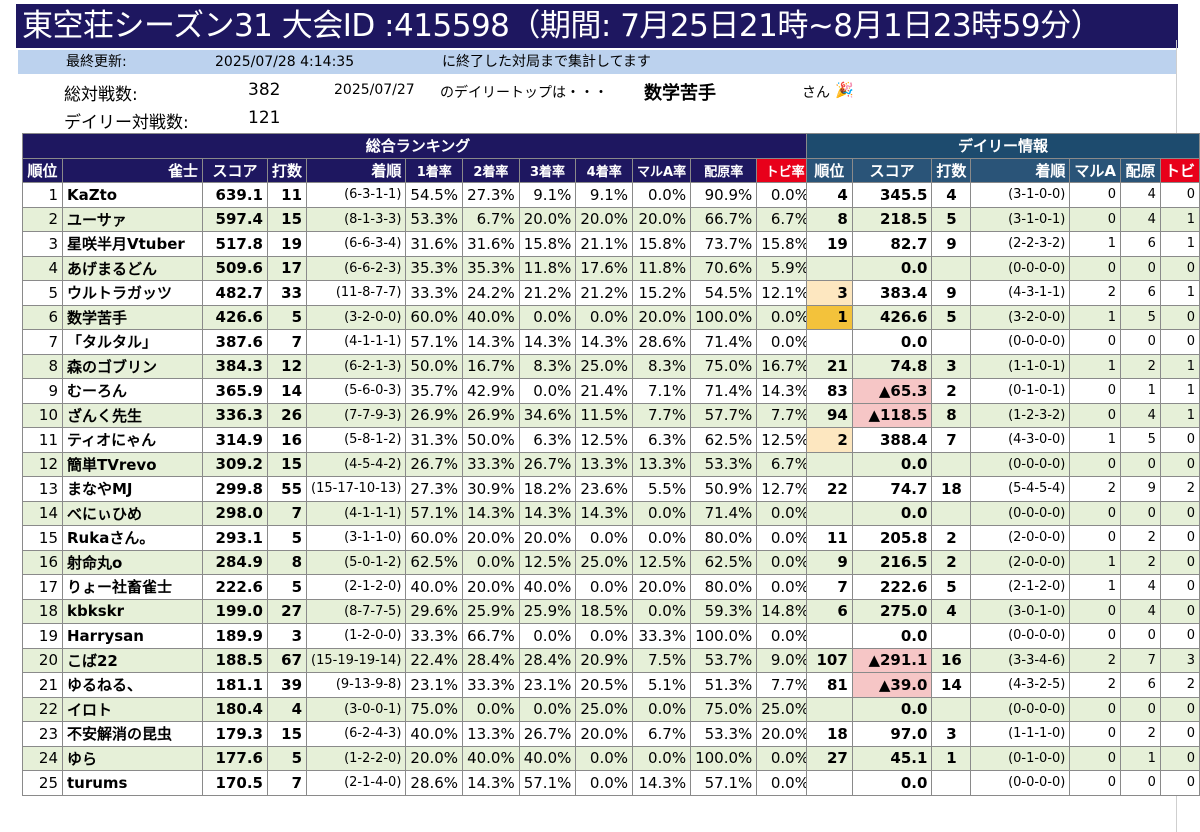 The image size is (1200, 832). I want to click on daily-row: 2 388.4 7 (4-3-0-0) 1 5 0, so click(1003, 440).